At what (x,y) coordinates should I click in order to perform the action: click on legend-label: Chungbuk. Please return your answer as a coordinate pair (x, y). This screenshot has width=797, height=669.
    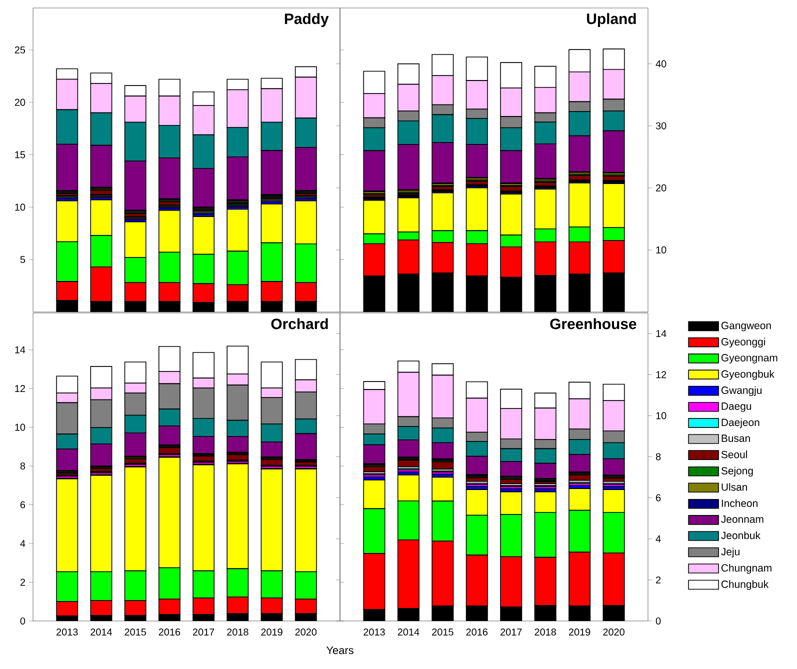
    Looking at the image, I should click on (745, 585).